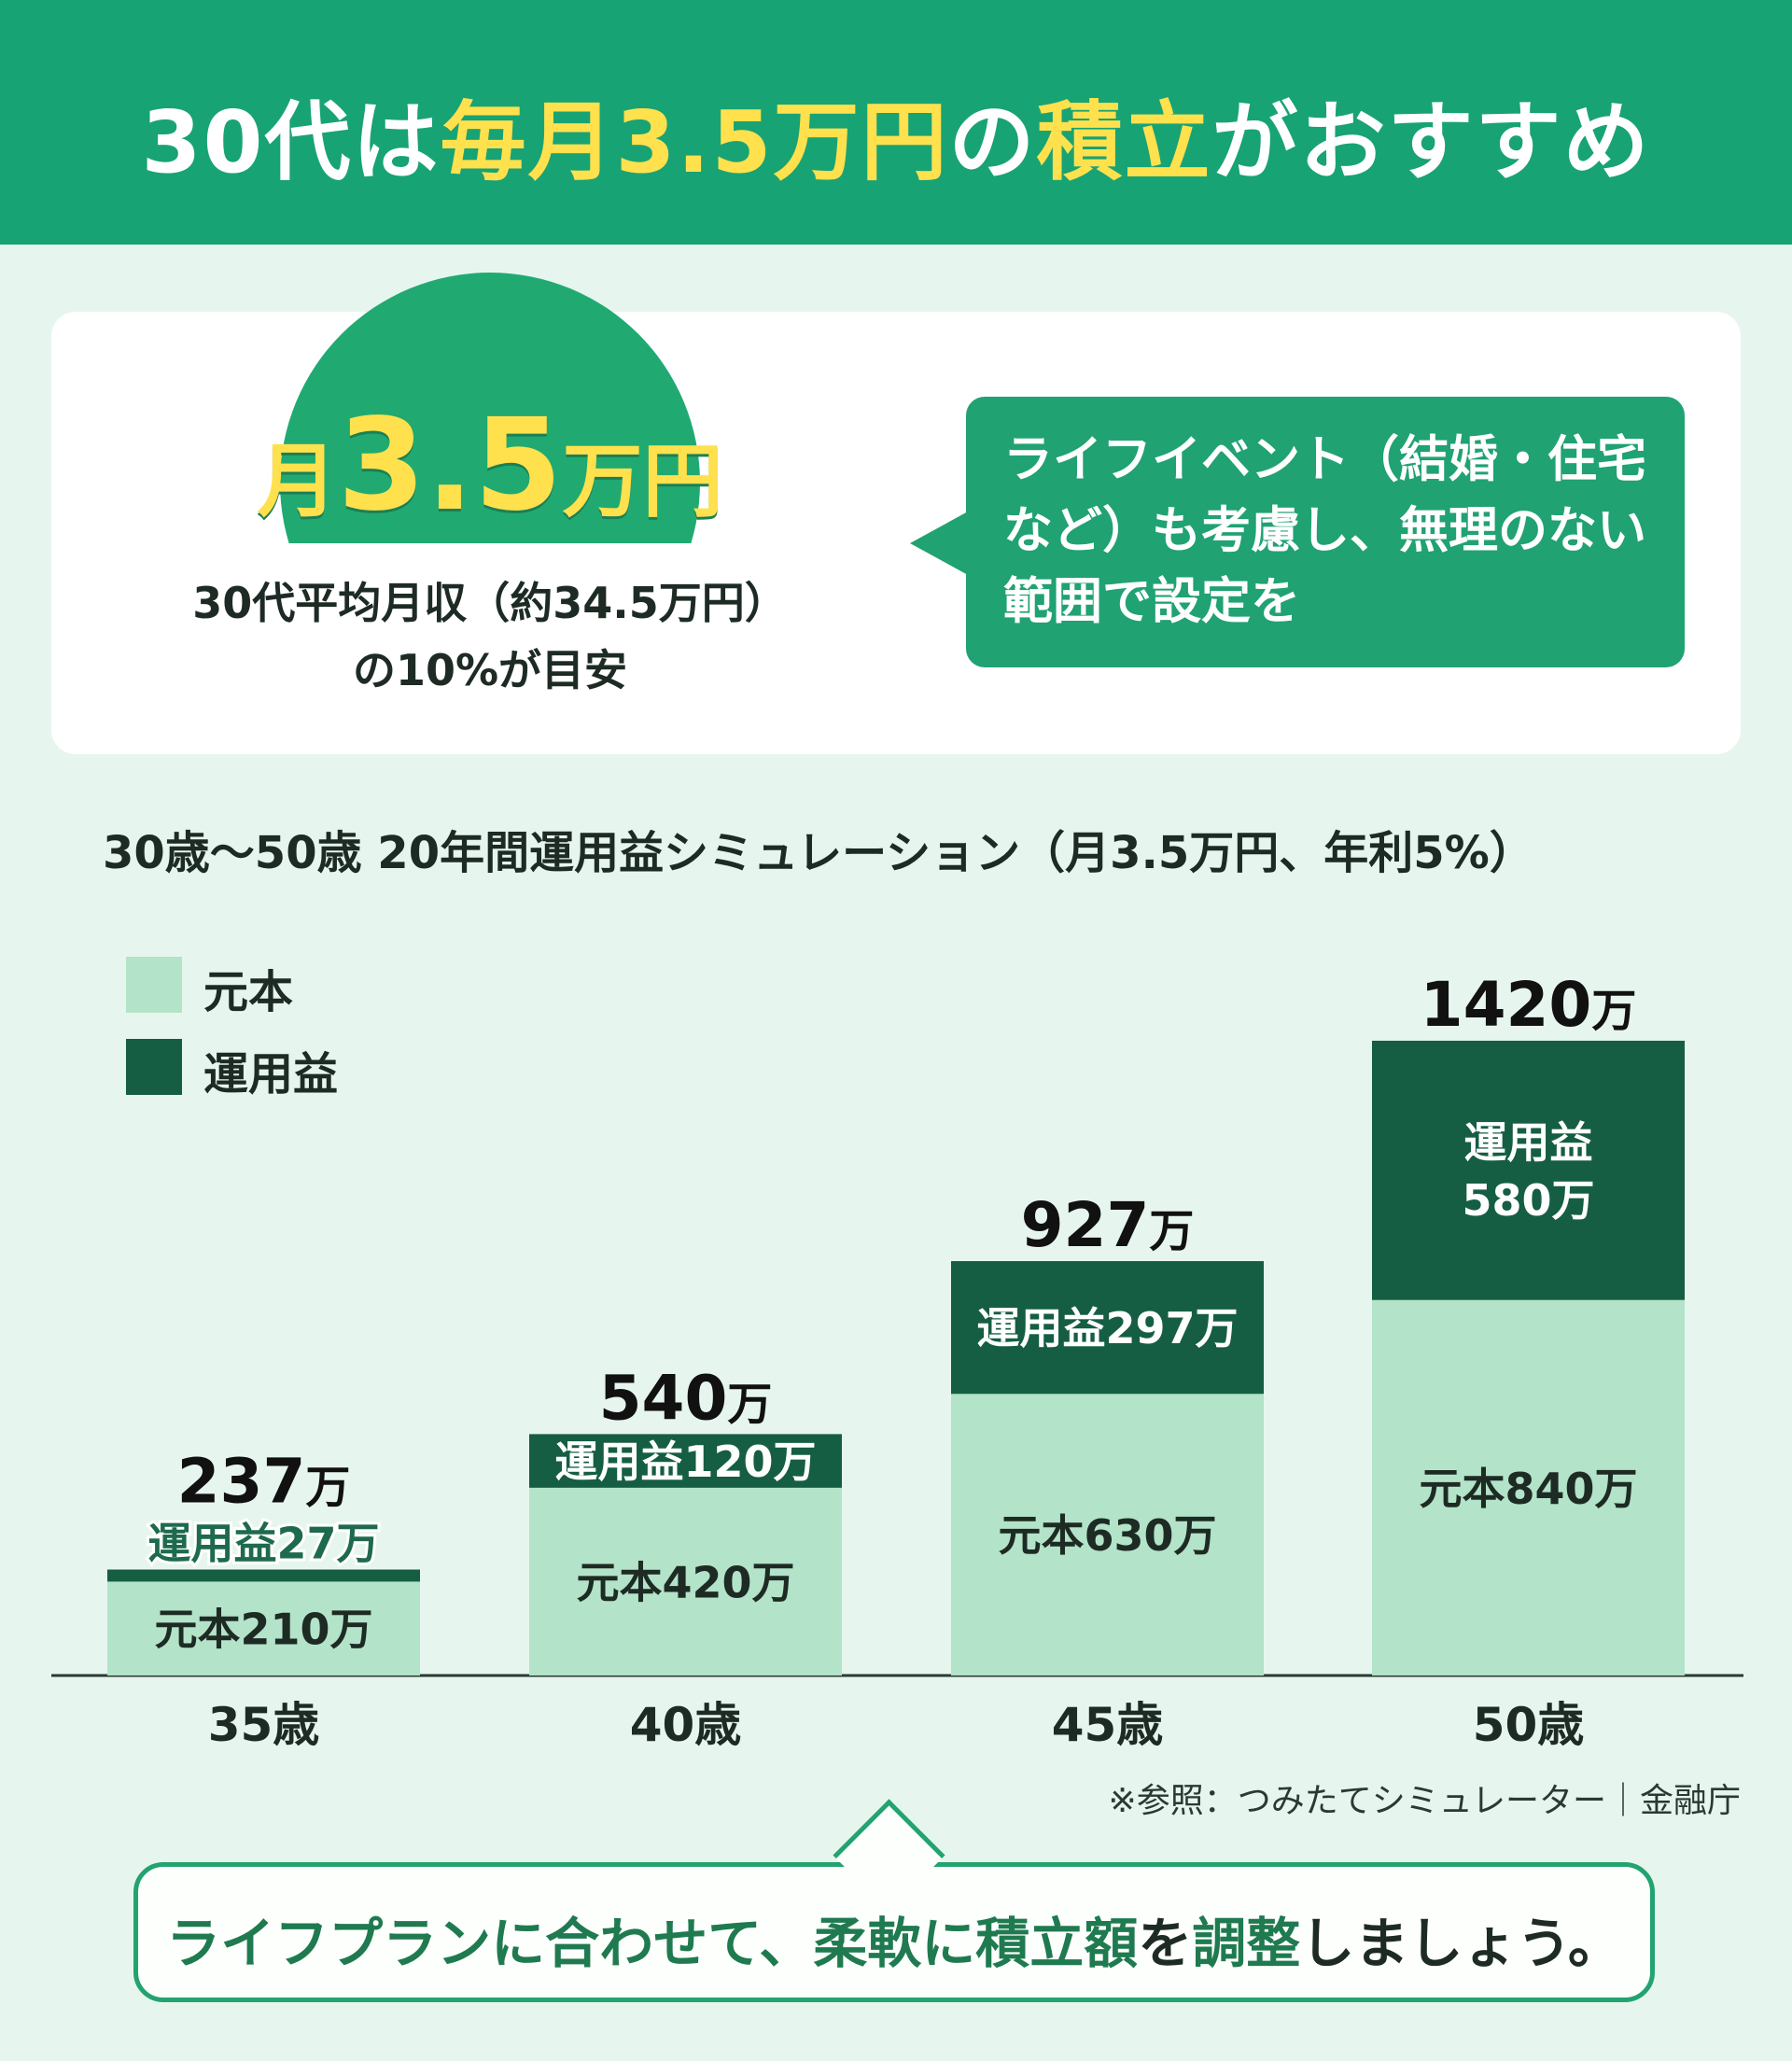 This screenshot has height=2061, width=1792. I want to click on legend-label-principal: 元本, so click(248, 992).